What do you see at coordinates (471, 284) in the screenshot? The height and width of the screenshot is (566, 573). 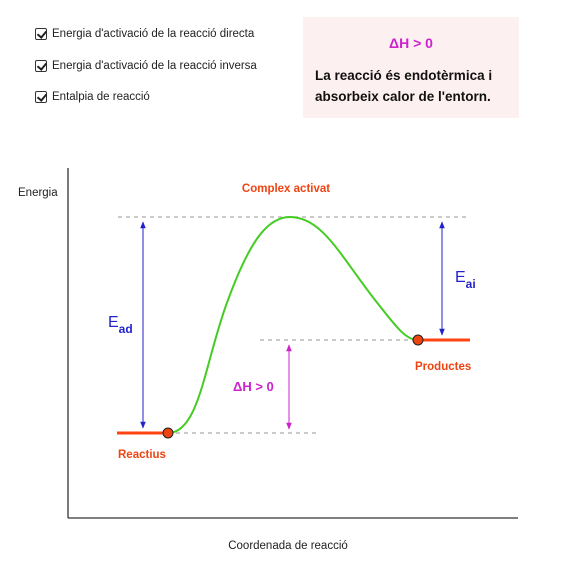 I see `ea-inverse-label-sub: ai` at bounding box center [471, 284].